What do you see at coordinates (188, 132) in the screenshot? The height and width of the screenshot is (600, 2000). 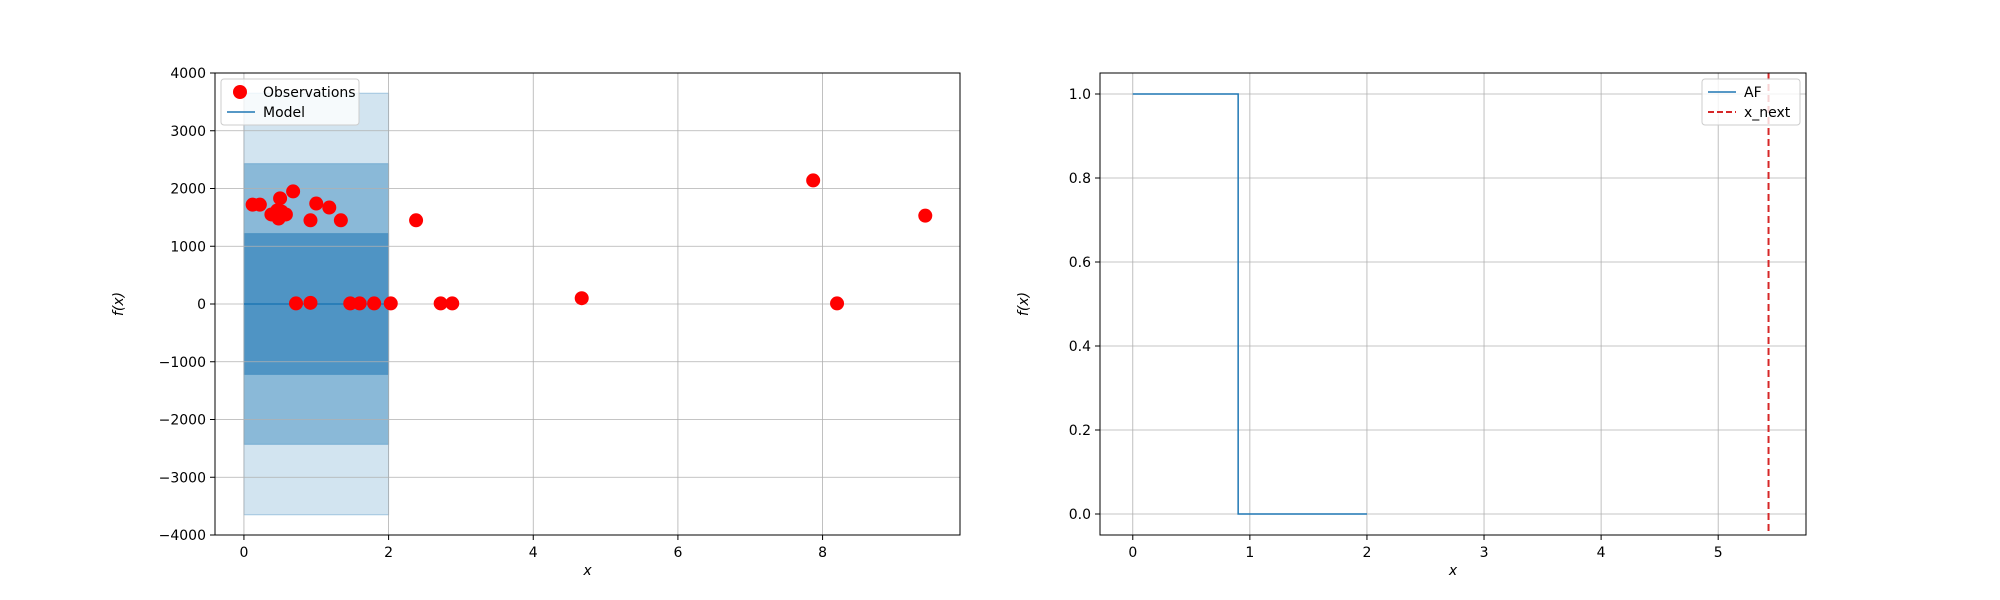 I see `y-tick-label: 3000` at bounding box center [188, 132].